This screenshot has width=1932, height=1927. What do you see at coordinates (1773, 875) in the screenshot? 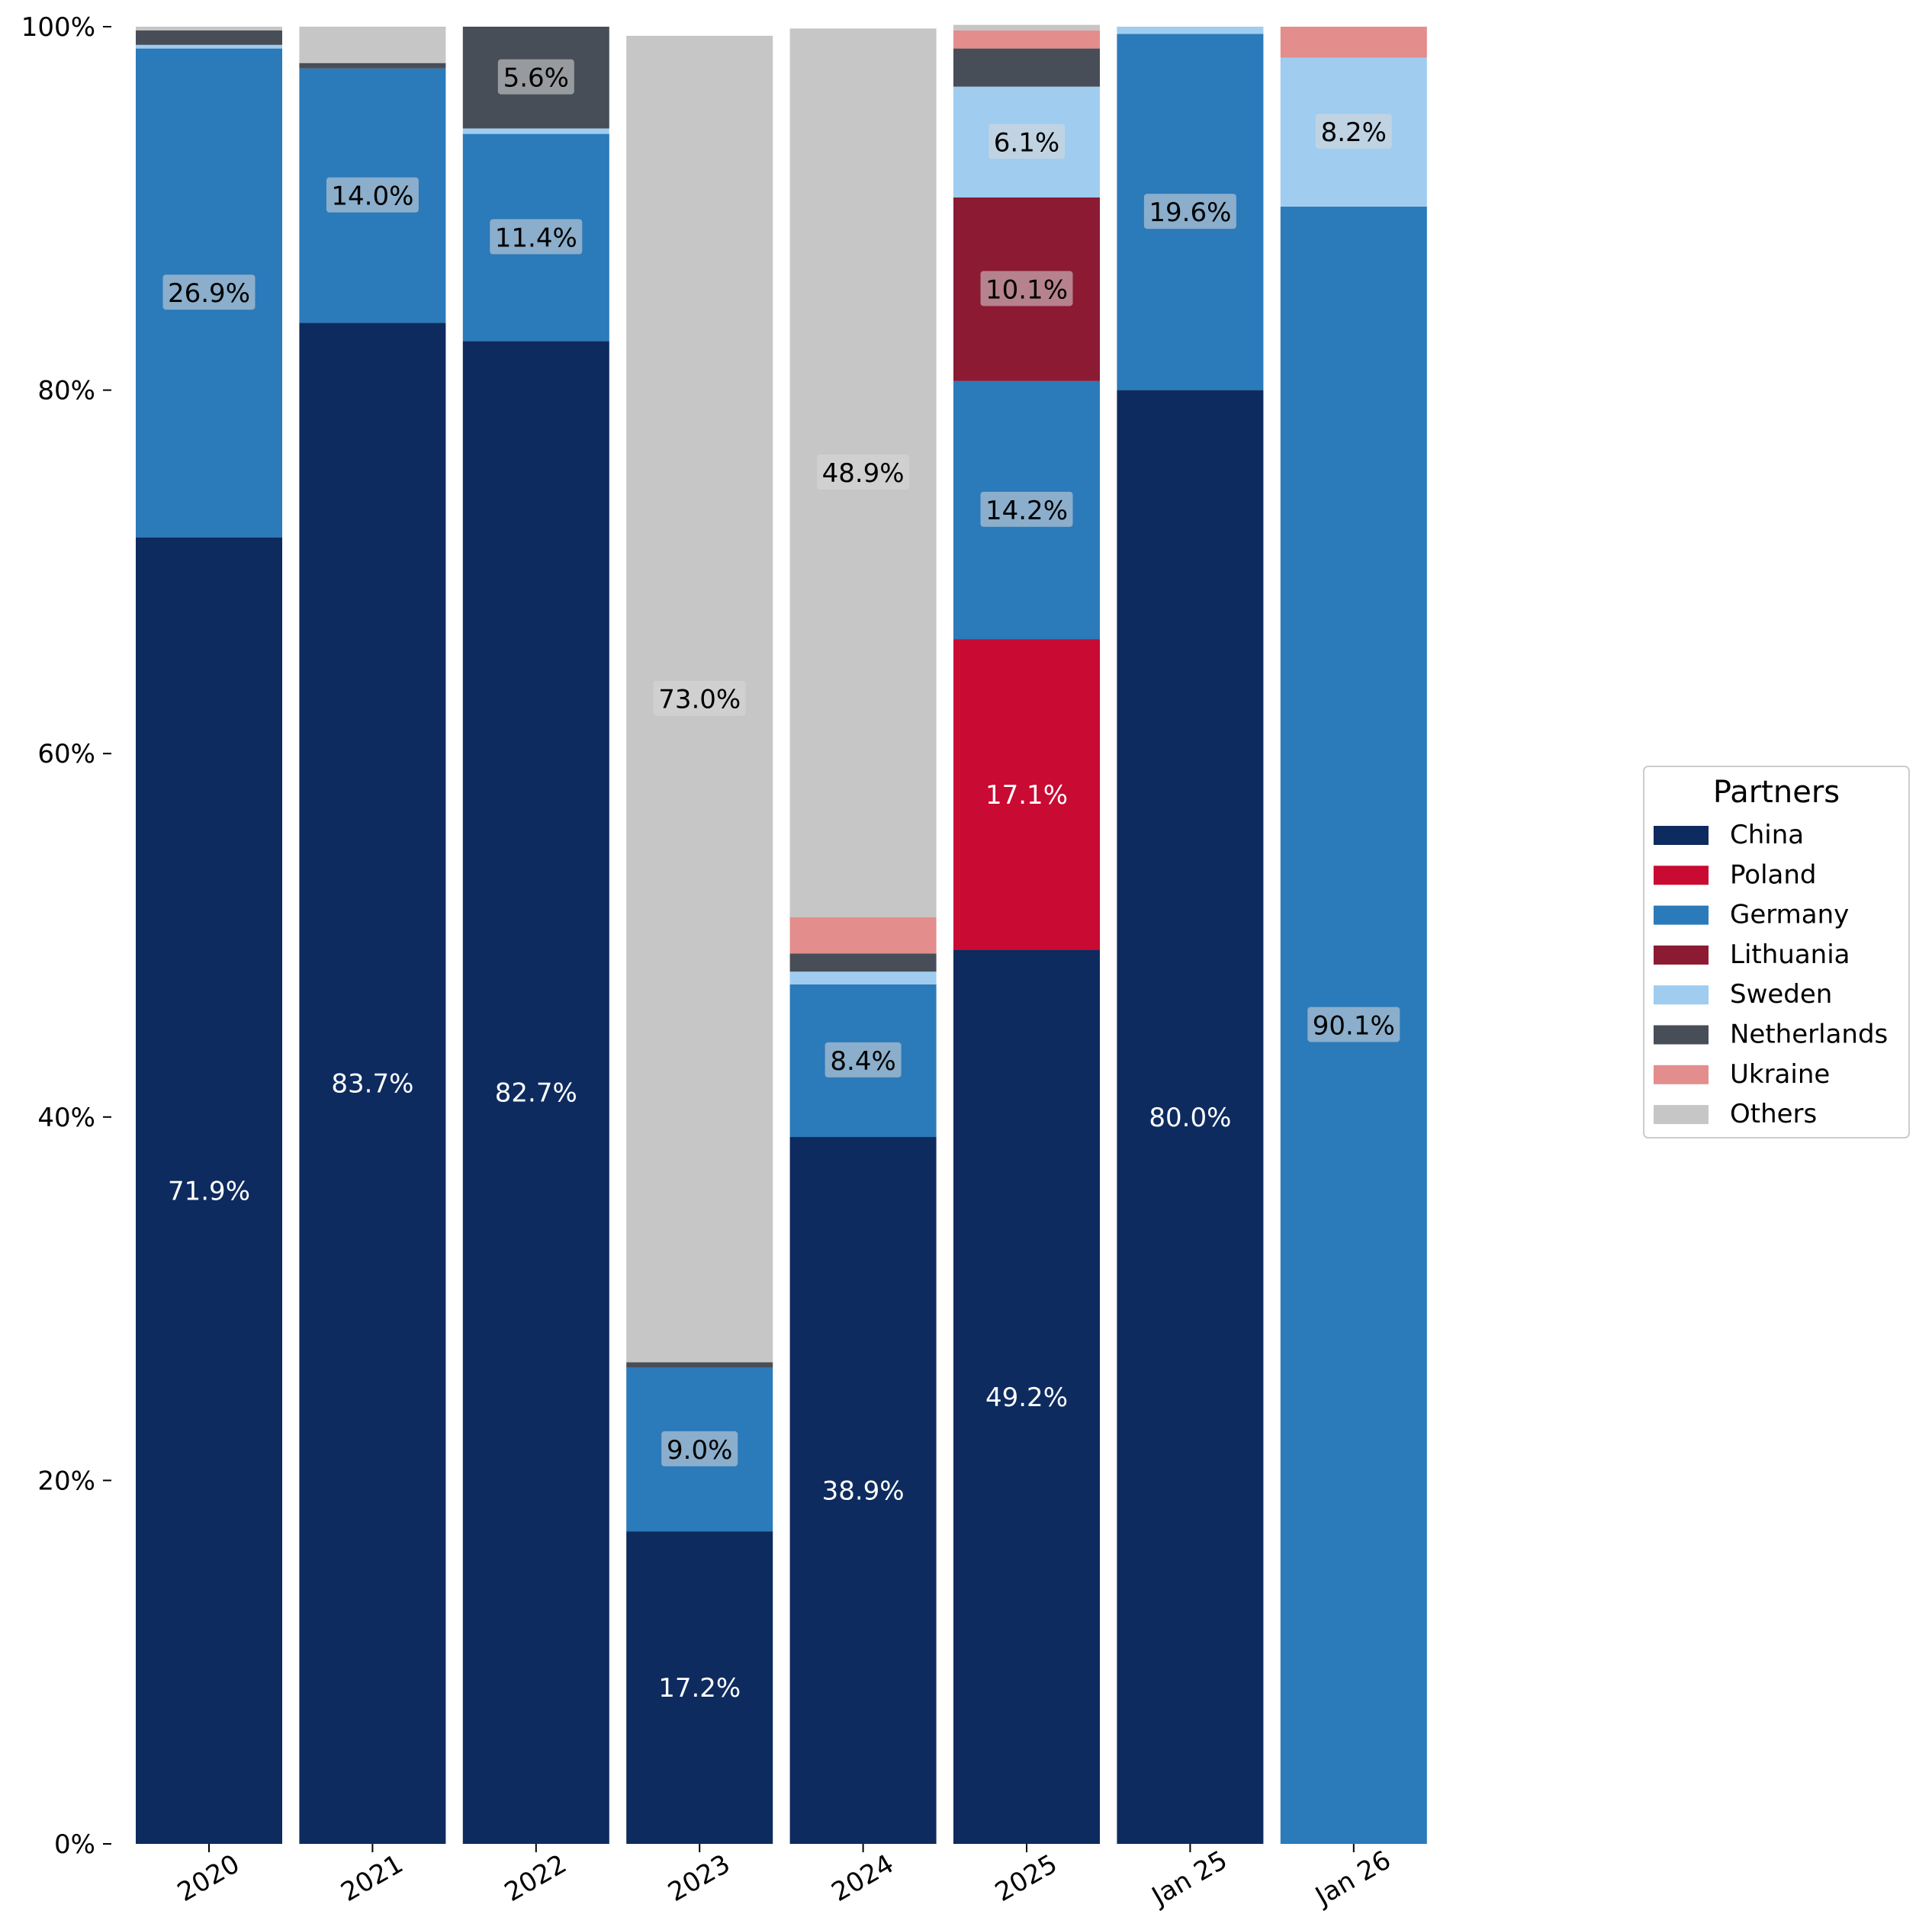
I see `legend-label: Poland` at bounding box center [1773, 875].